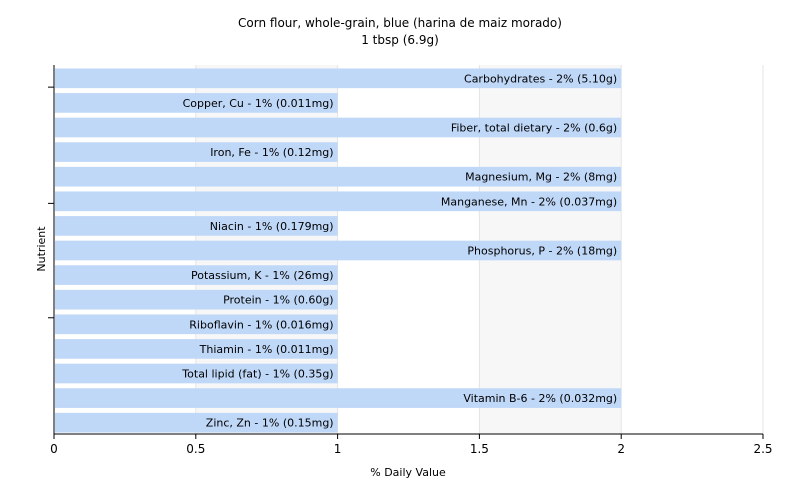 This screenshot has width=800, height=500. I want to click on bar-label: Magnesium, Mg - 2% (8mg), so click(541, 177).